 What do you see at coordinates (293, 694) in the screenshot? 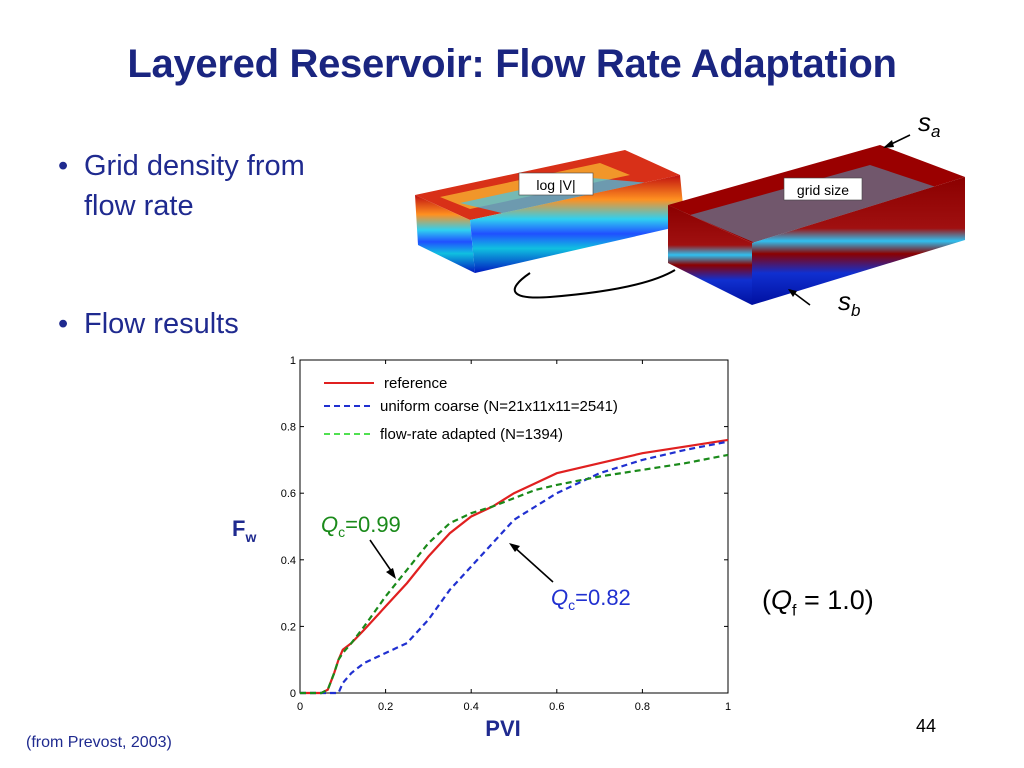
I see `y-tick-label: 0` at bounding box center [293, 694].